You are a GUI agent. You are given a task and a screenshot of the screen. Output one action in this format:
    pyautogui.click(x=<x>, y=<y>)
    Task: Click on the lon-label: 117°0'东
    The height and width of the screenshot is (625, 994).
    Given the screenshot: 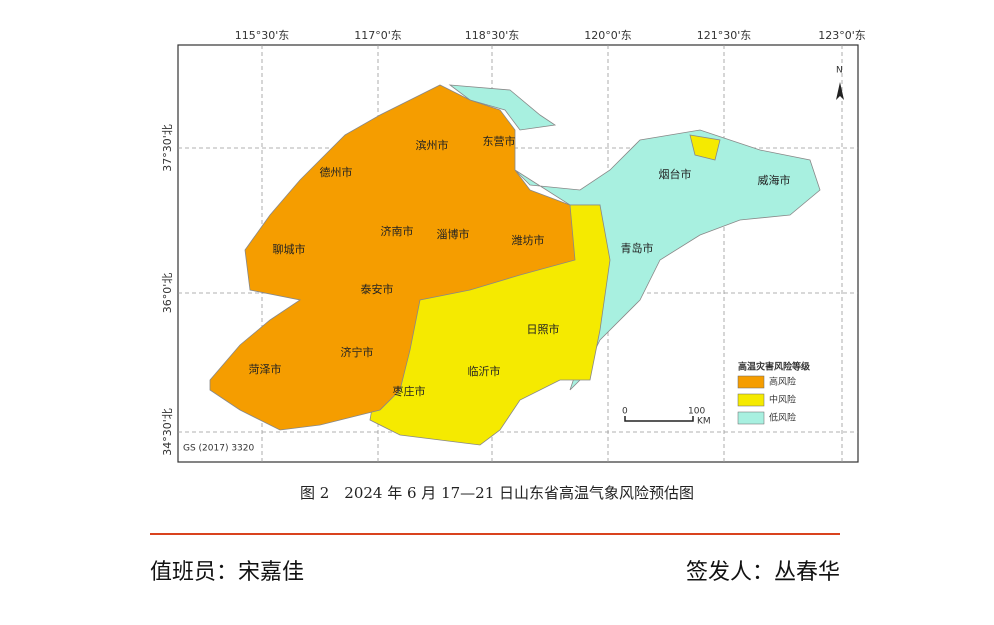 What is the action you would take?
    pyautogui.click(x=378, y=35)
    